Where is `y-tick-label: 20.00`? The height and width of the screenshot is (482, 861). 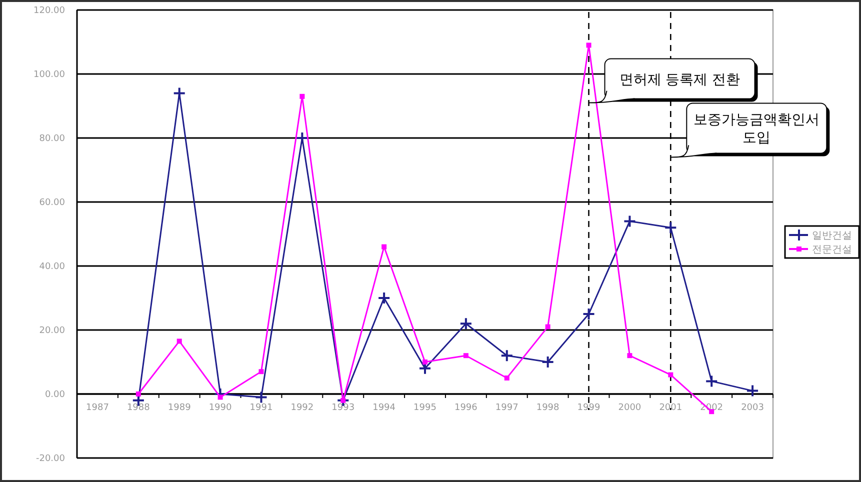
y-tick-label: 20.00 is located at coordinates (52, 331).